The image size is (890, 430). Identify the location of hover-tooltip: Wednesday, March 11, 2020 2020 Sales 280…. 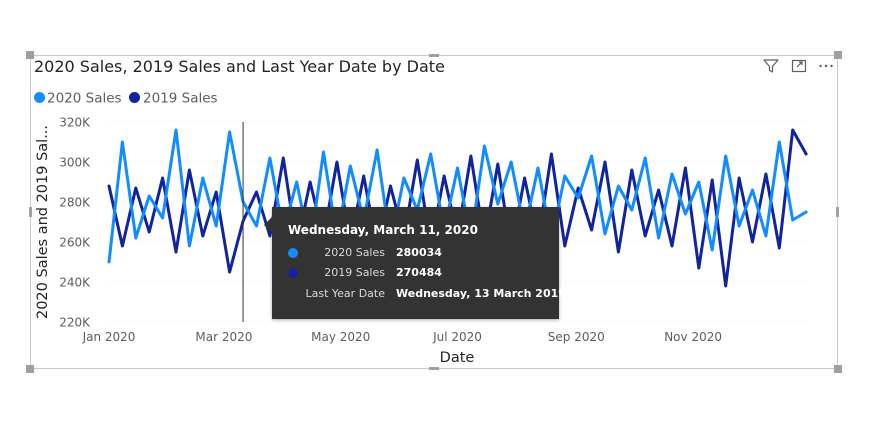
(415, 263).